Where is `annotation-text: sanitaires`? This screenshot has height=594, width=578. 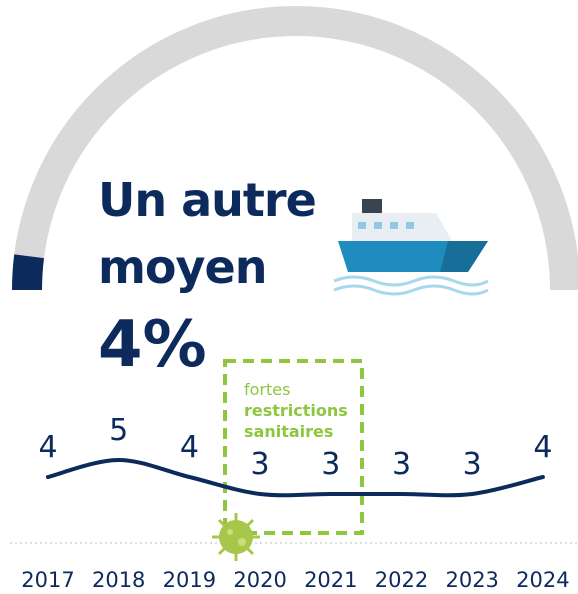
annotation-text: sanitaires is located at coordinates (288, 431).